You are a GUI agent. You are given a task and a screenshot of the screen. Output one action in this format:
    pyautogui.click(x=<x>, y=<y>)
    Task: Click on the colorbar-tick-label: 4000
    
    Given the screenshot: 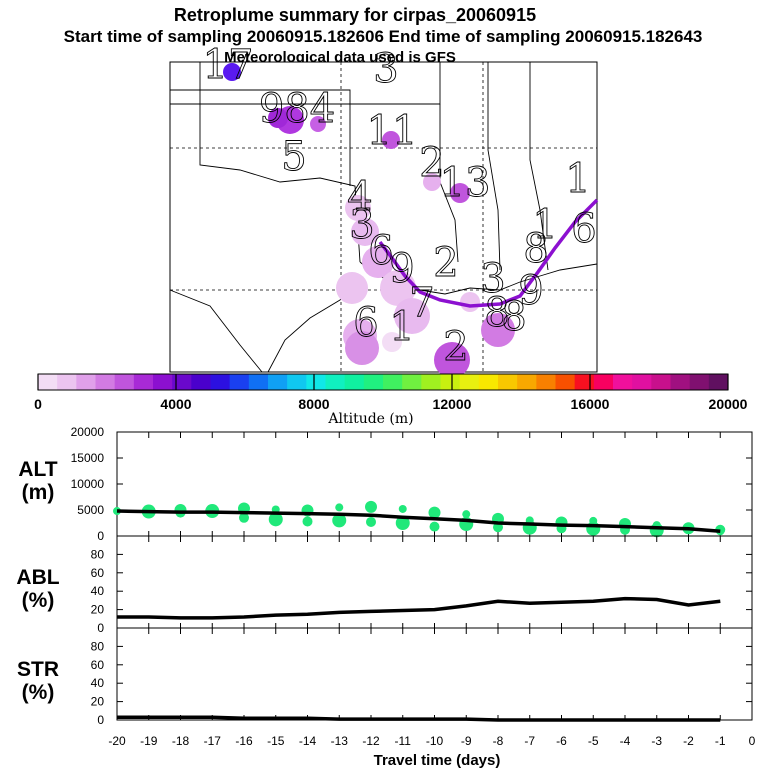 What is the action you would take?
    pyautogui.click(x=175, y=404)
    